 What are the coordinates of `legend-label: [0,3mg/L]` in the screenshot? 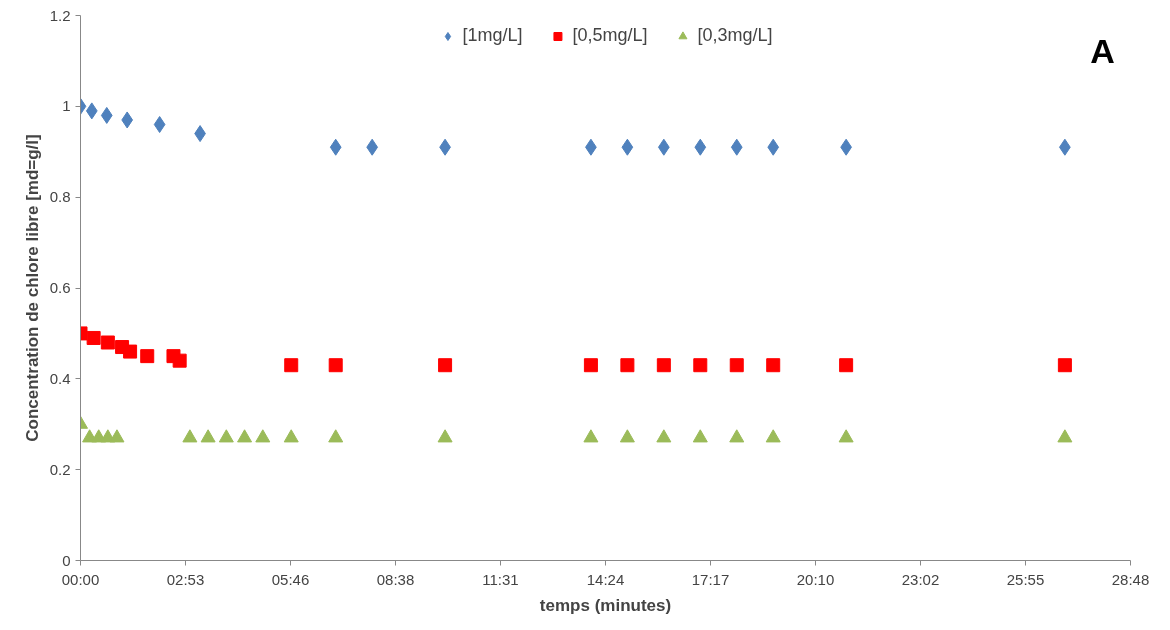 It's located at (735, 35).